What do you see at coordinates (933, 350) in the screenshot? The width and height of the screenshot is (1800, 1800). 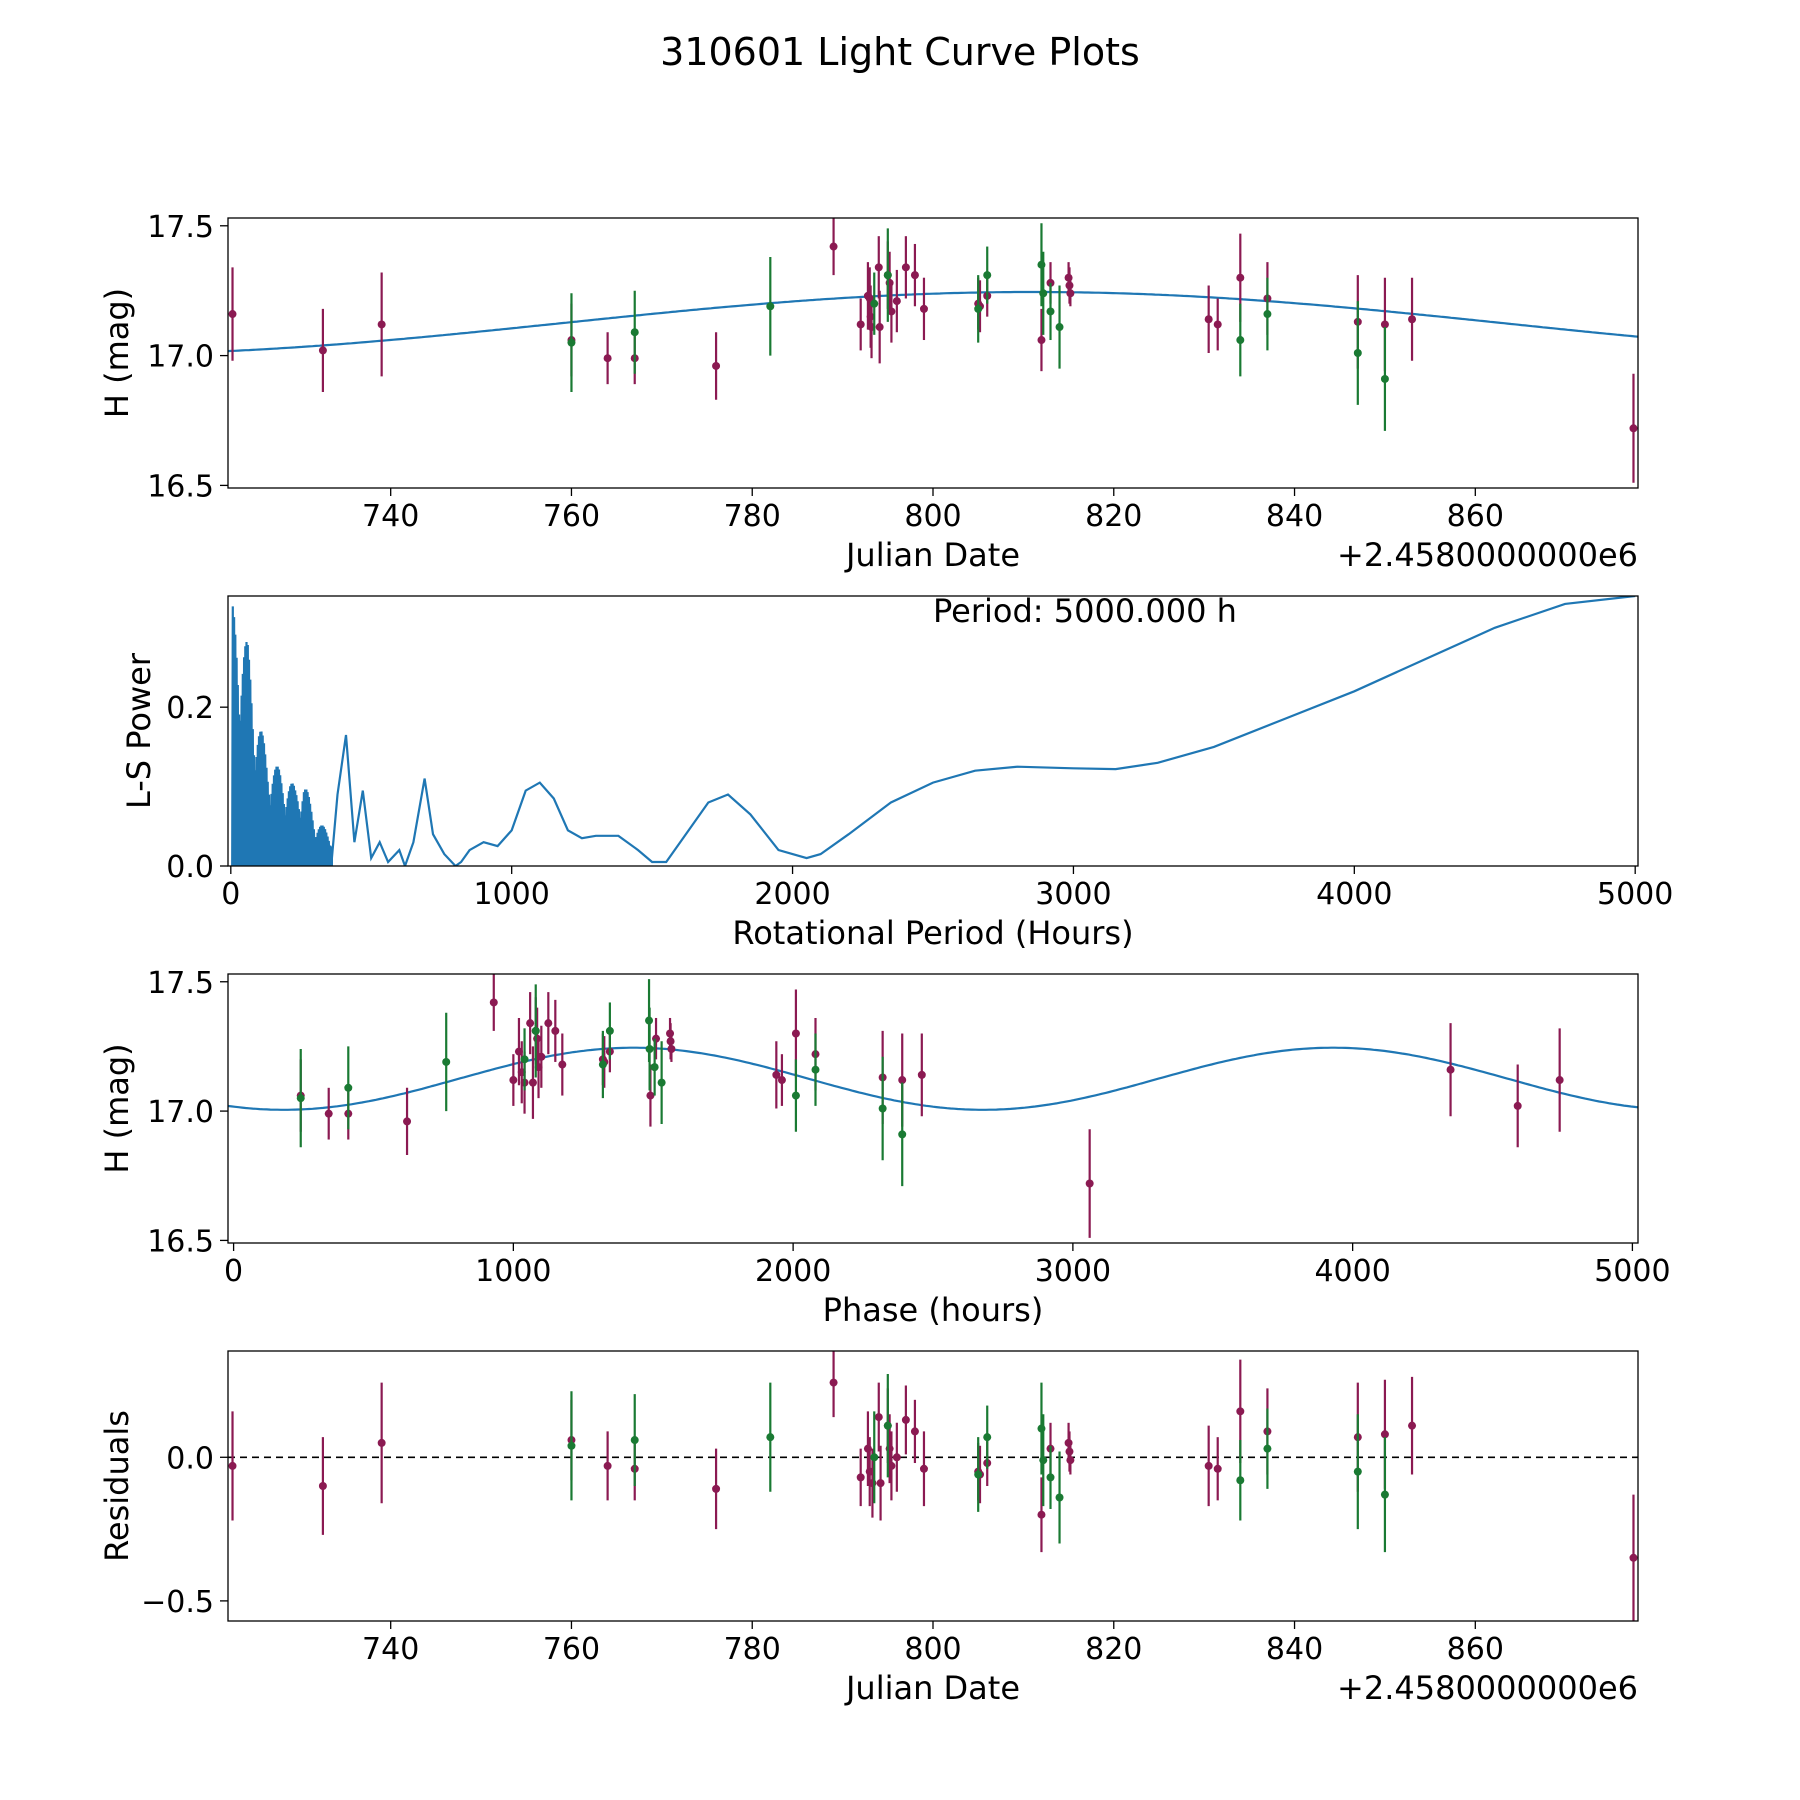 I see `lightcurve-plot-area` at bounding box center [933, 350].